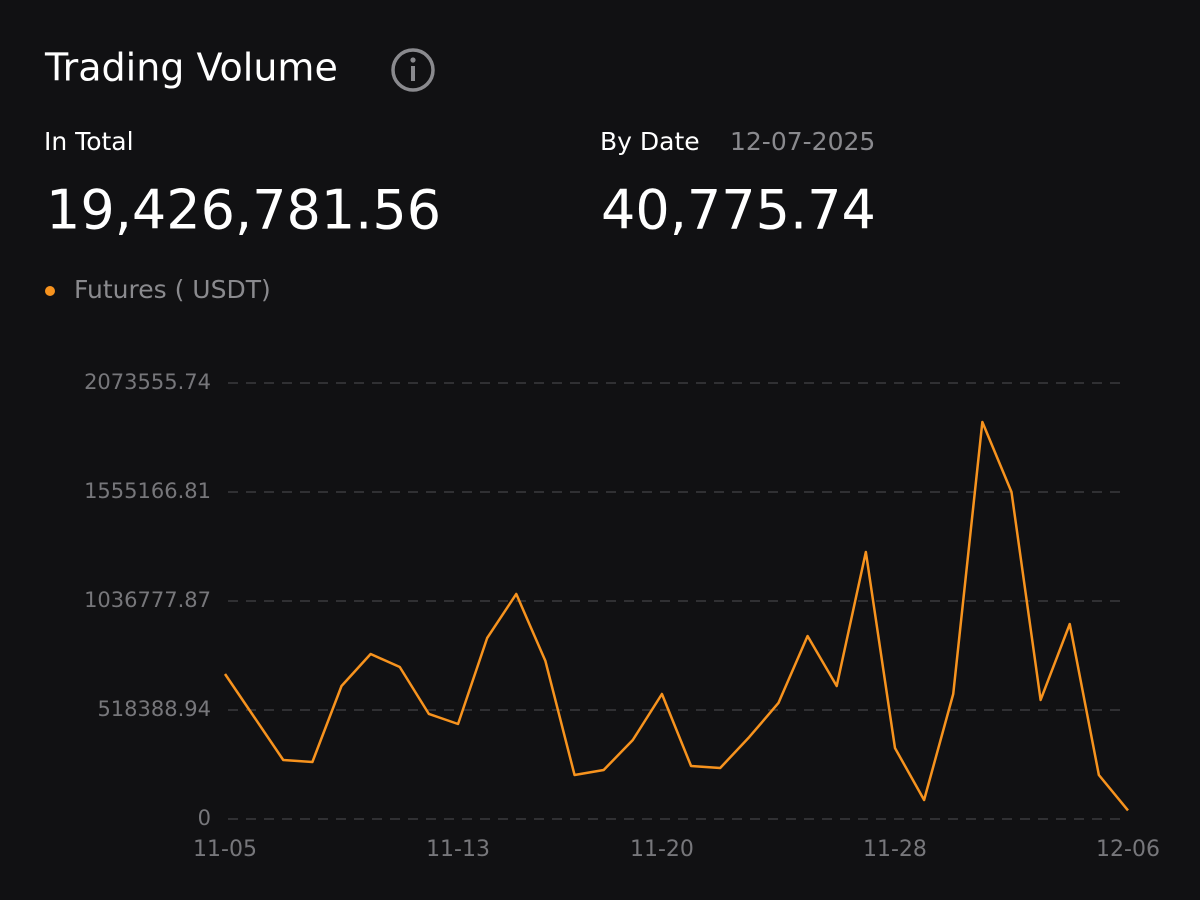  Describe the element at coordinates (191, 68) in the screenshot. I see `title: Trading Volume` at that location.